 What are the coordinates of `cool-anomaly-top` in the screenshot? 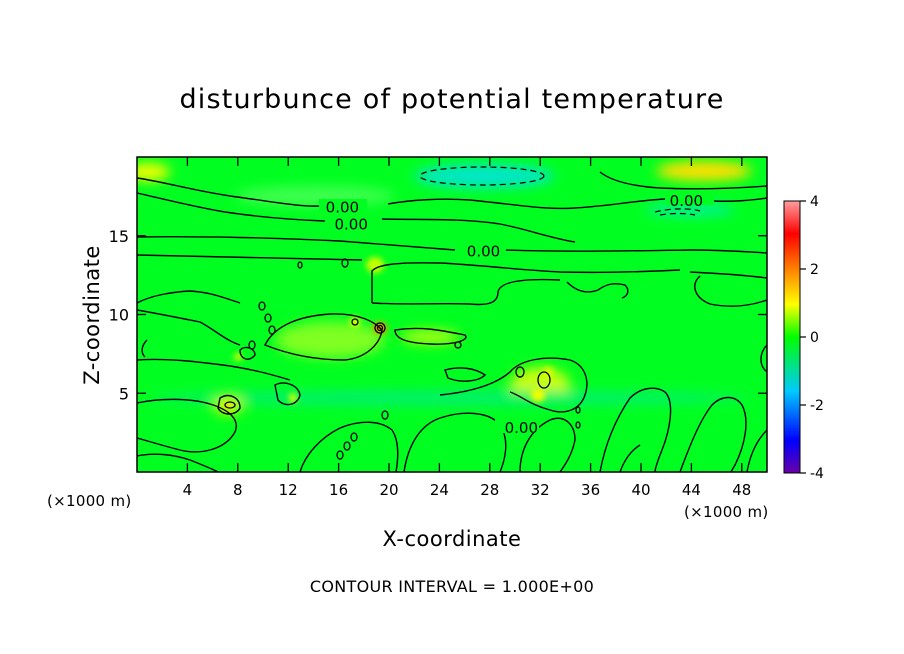 It's located at (484, 176).